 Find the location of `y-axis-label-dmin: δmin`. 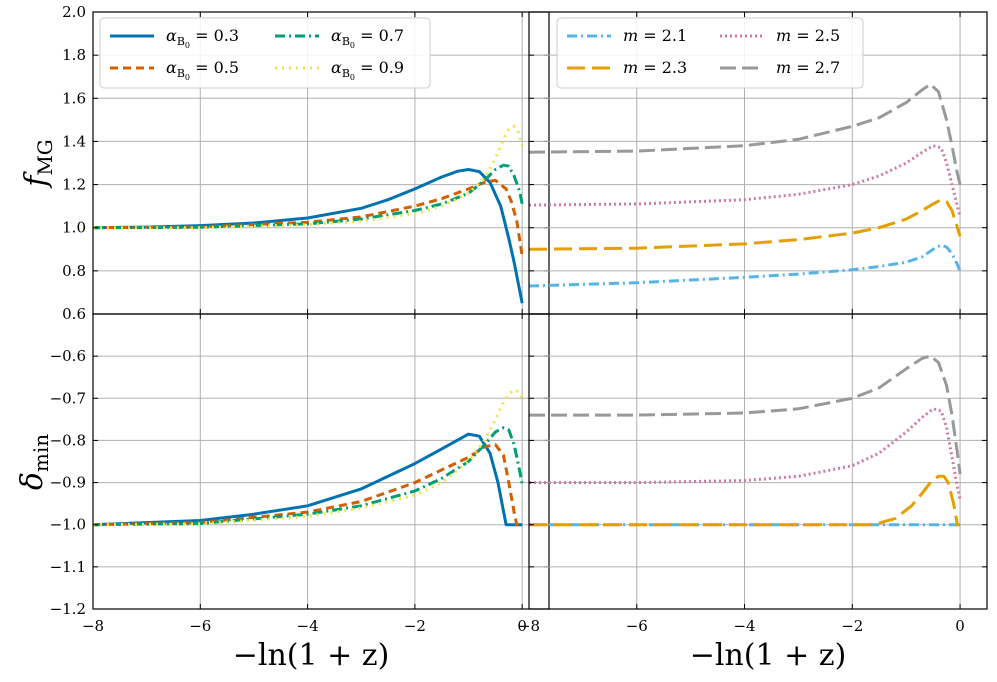

y-axis-label-dmin: δmin is located at coordinates (34, 462).